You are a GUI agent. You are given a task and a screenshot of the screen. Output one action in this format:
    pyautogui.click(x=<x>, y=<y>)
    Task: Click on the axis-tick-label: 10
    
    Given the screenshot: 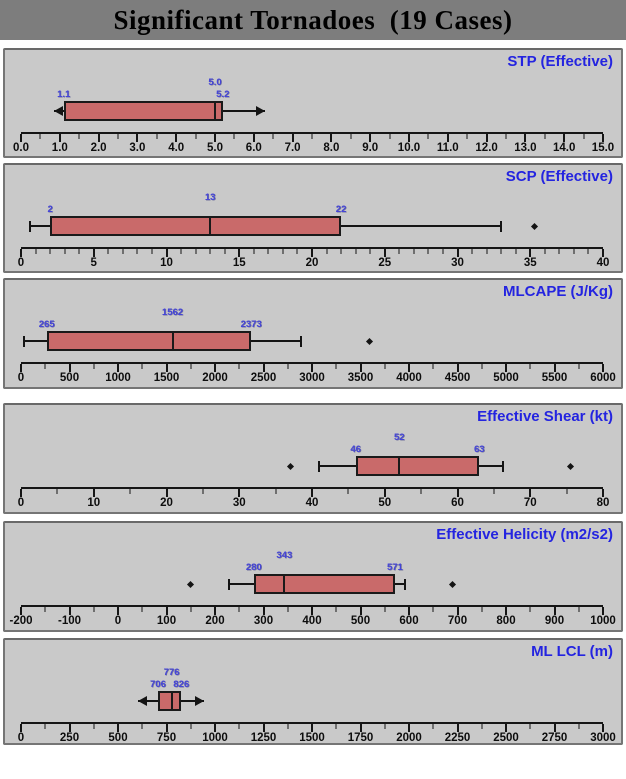 What is the action you would take?
    pyautogui.click(x=166, y=263)
    